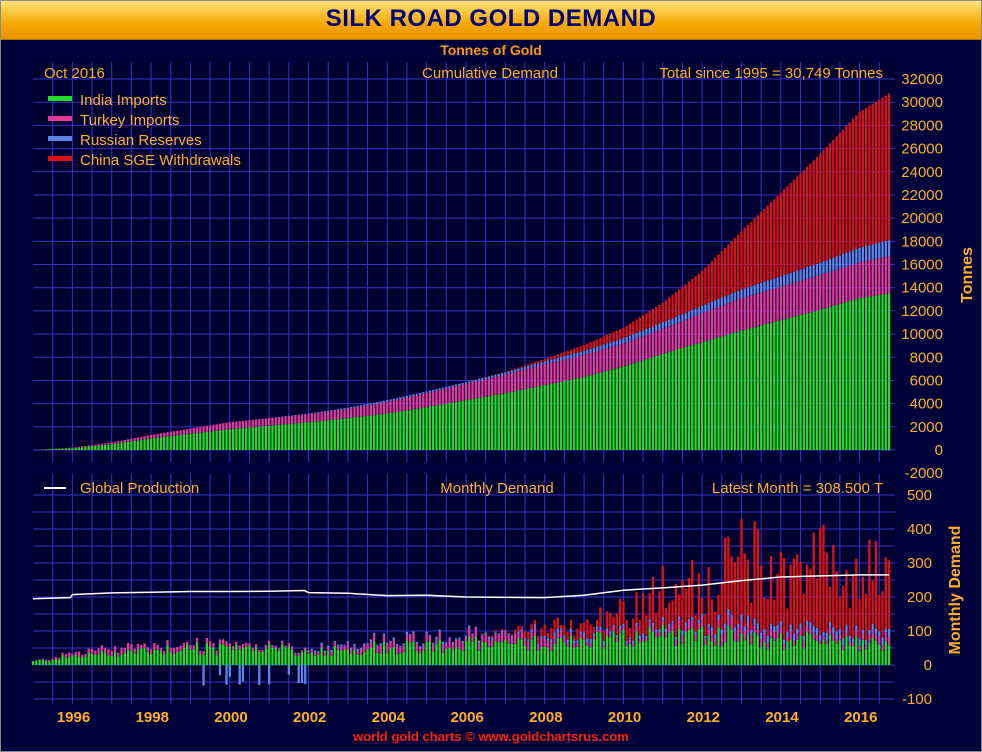 This screenshot has height=752, width=982. What do you see at coordinates (229, 671) in the screenshot?
I see `monthly-bar-russia-negative` at bounding box center [229, 671].